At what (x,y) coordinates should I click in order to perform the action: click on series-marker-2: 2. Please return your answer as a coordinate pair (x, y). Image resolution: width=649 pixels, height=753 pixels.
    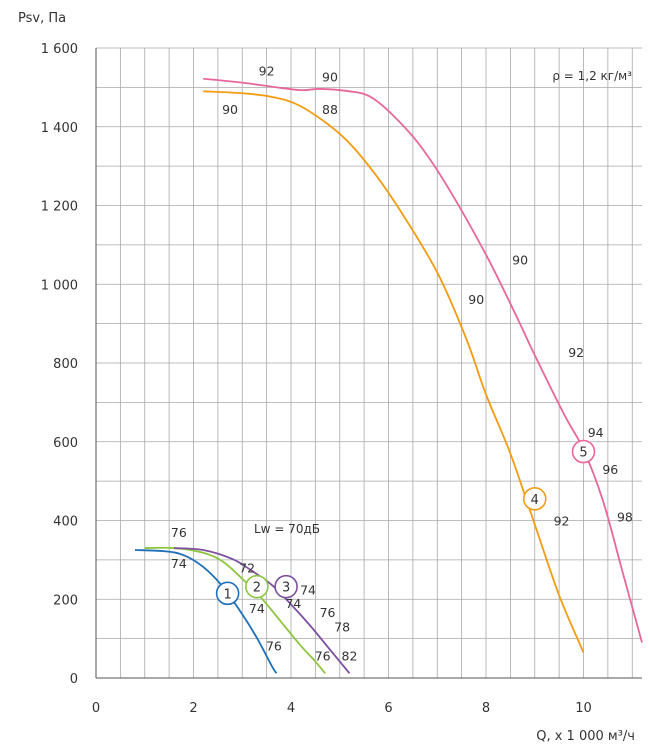
    Looking at the image, I should click on (257, 586).